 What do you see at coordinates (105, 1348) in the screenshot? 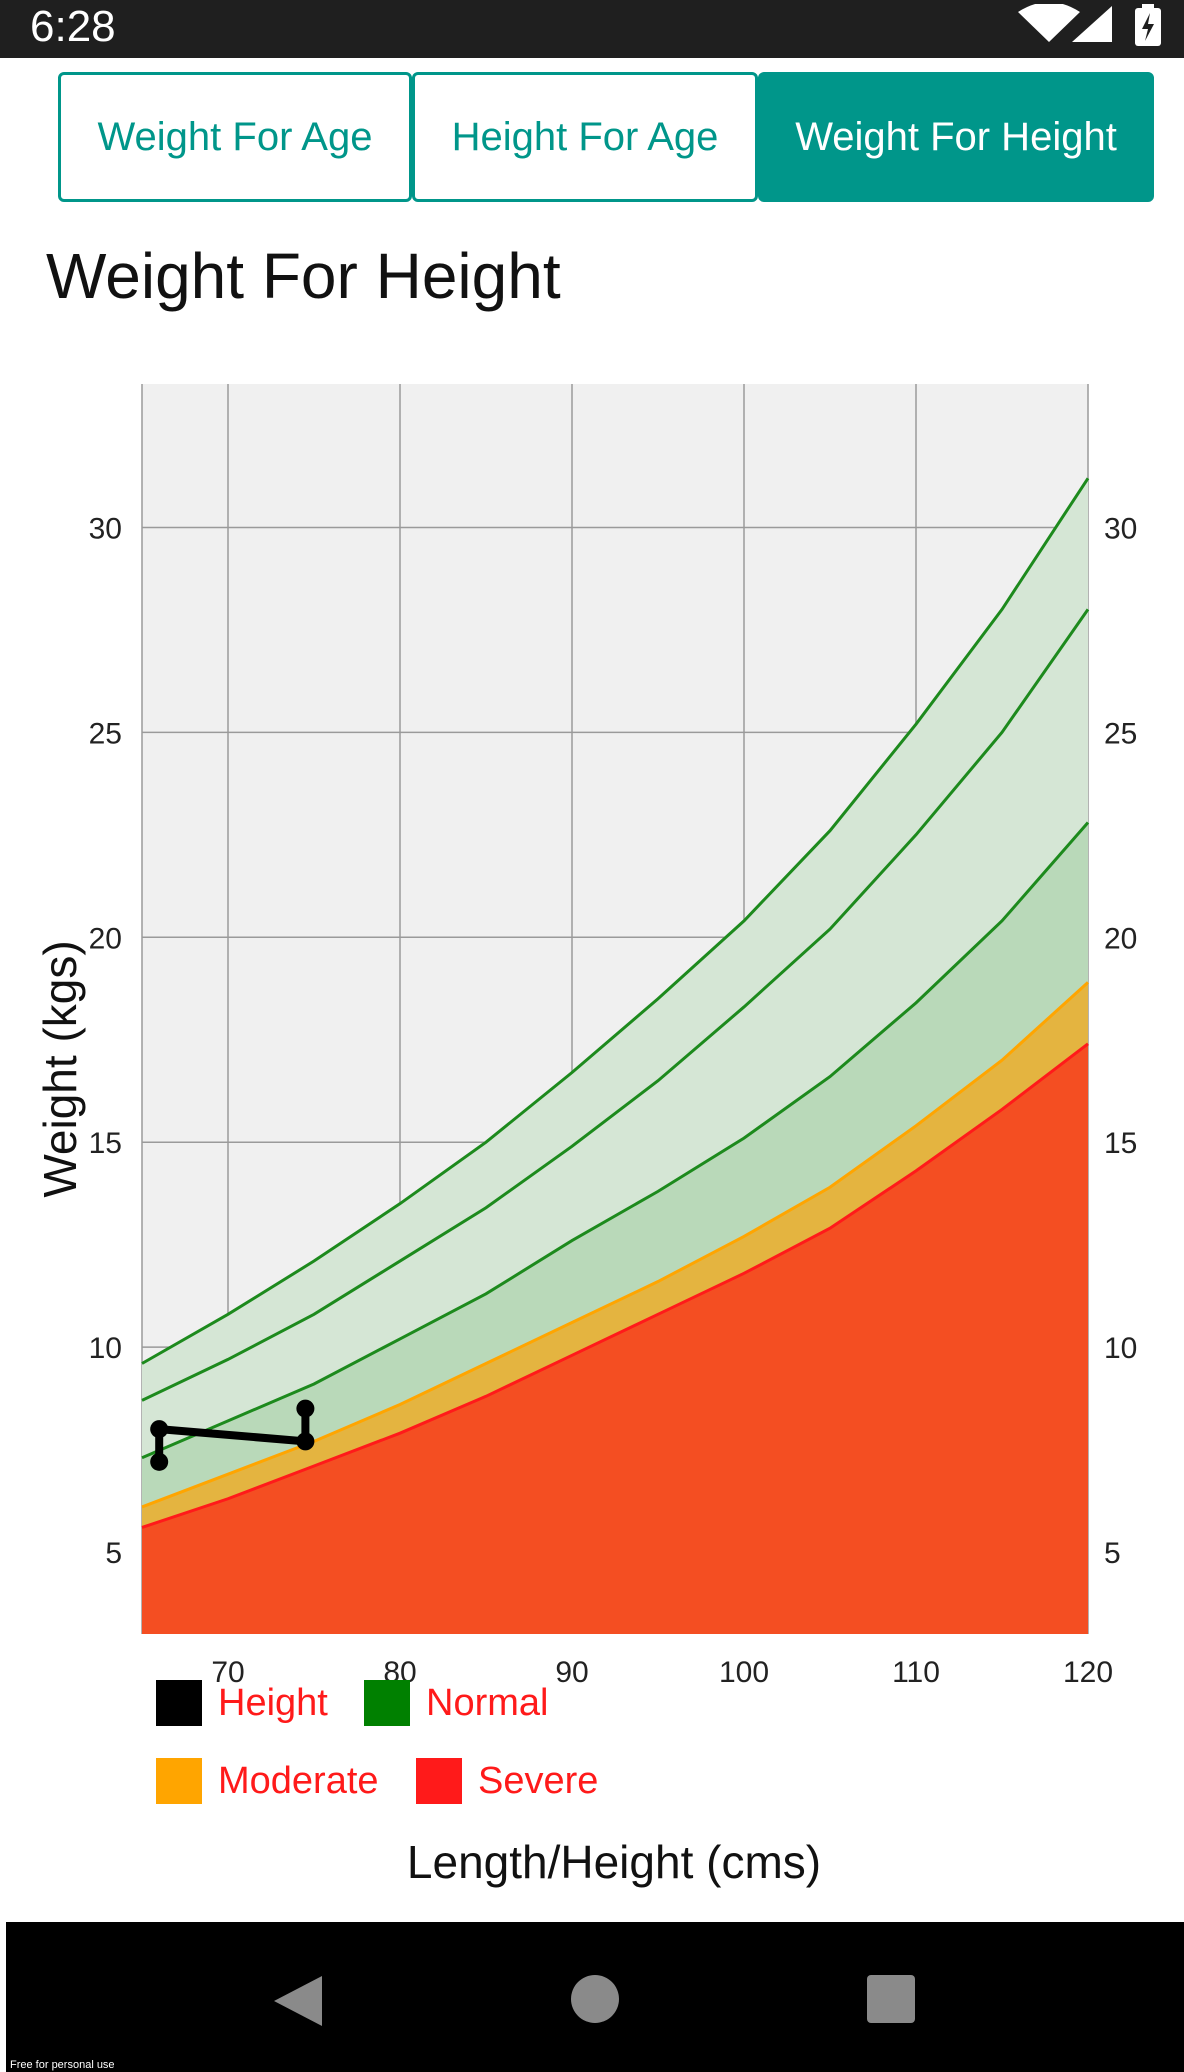
I see `y-tick-label-left: 10` at bounding box center [105, 1348].